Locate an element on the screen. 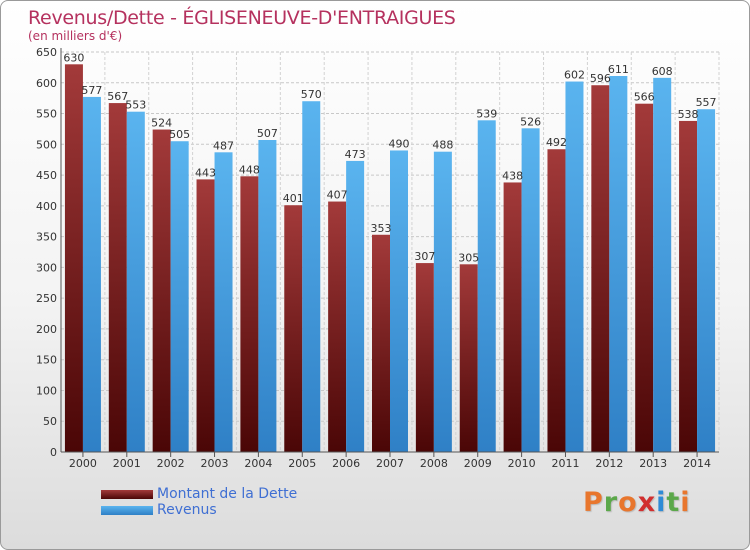  data-label-dette: 407 is located at coordinates (337, 195).